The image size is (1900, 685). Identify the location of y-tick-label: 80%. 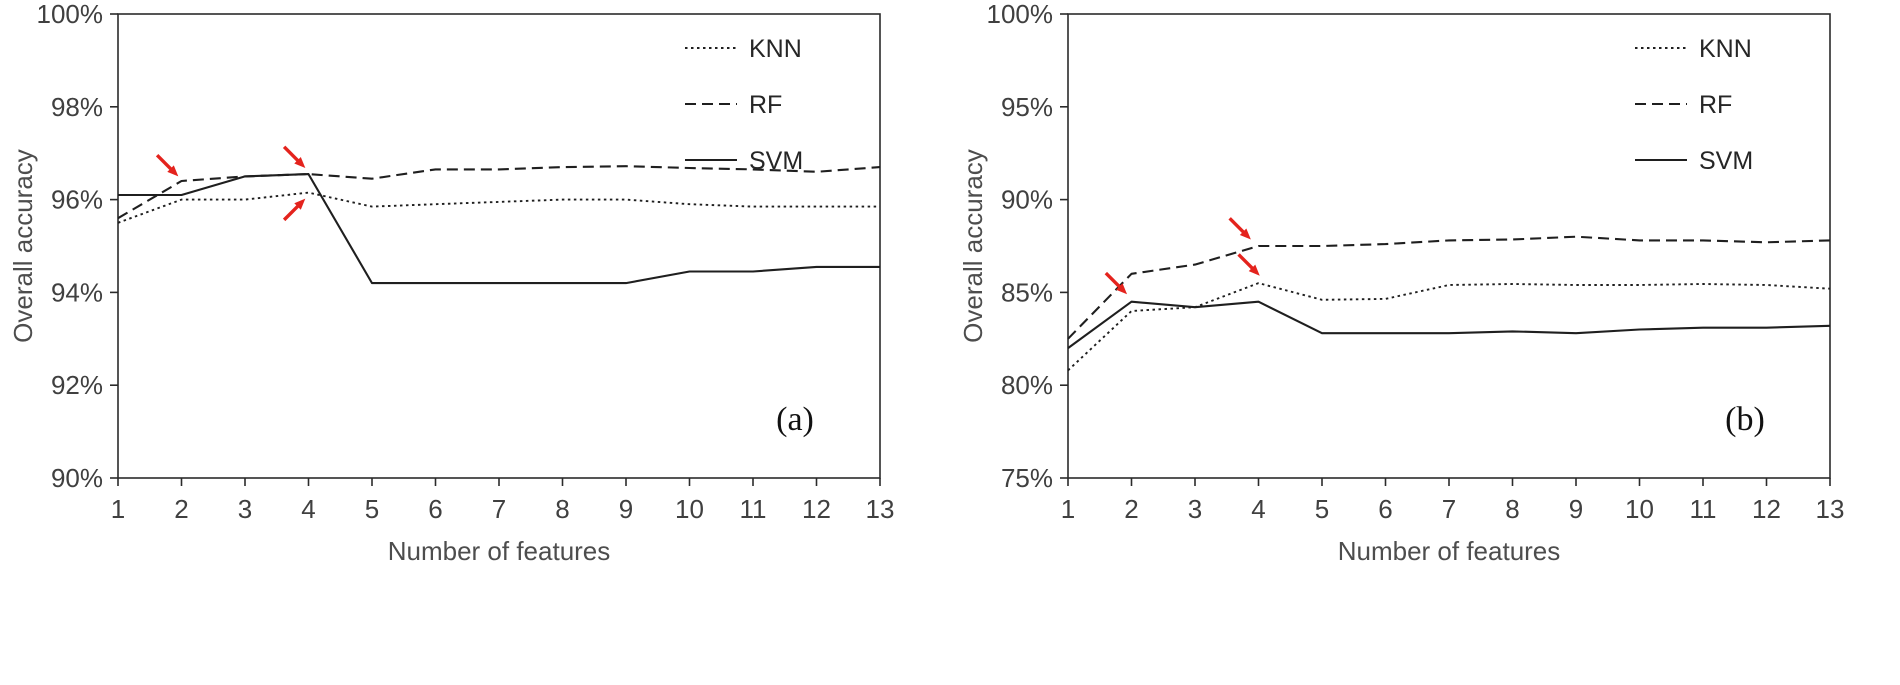
(1027, 385).